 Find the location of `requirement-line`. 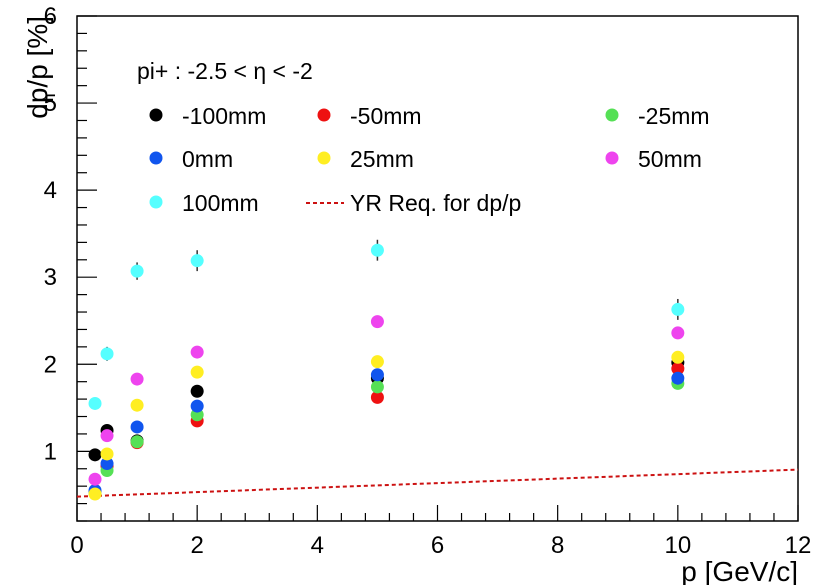

requirement-line is located at coordinates (437, 483).